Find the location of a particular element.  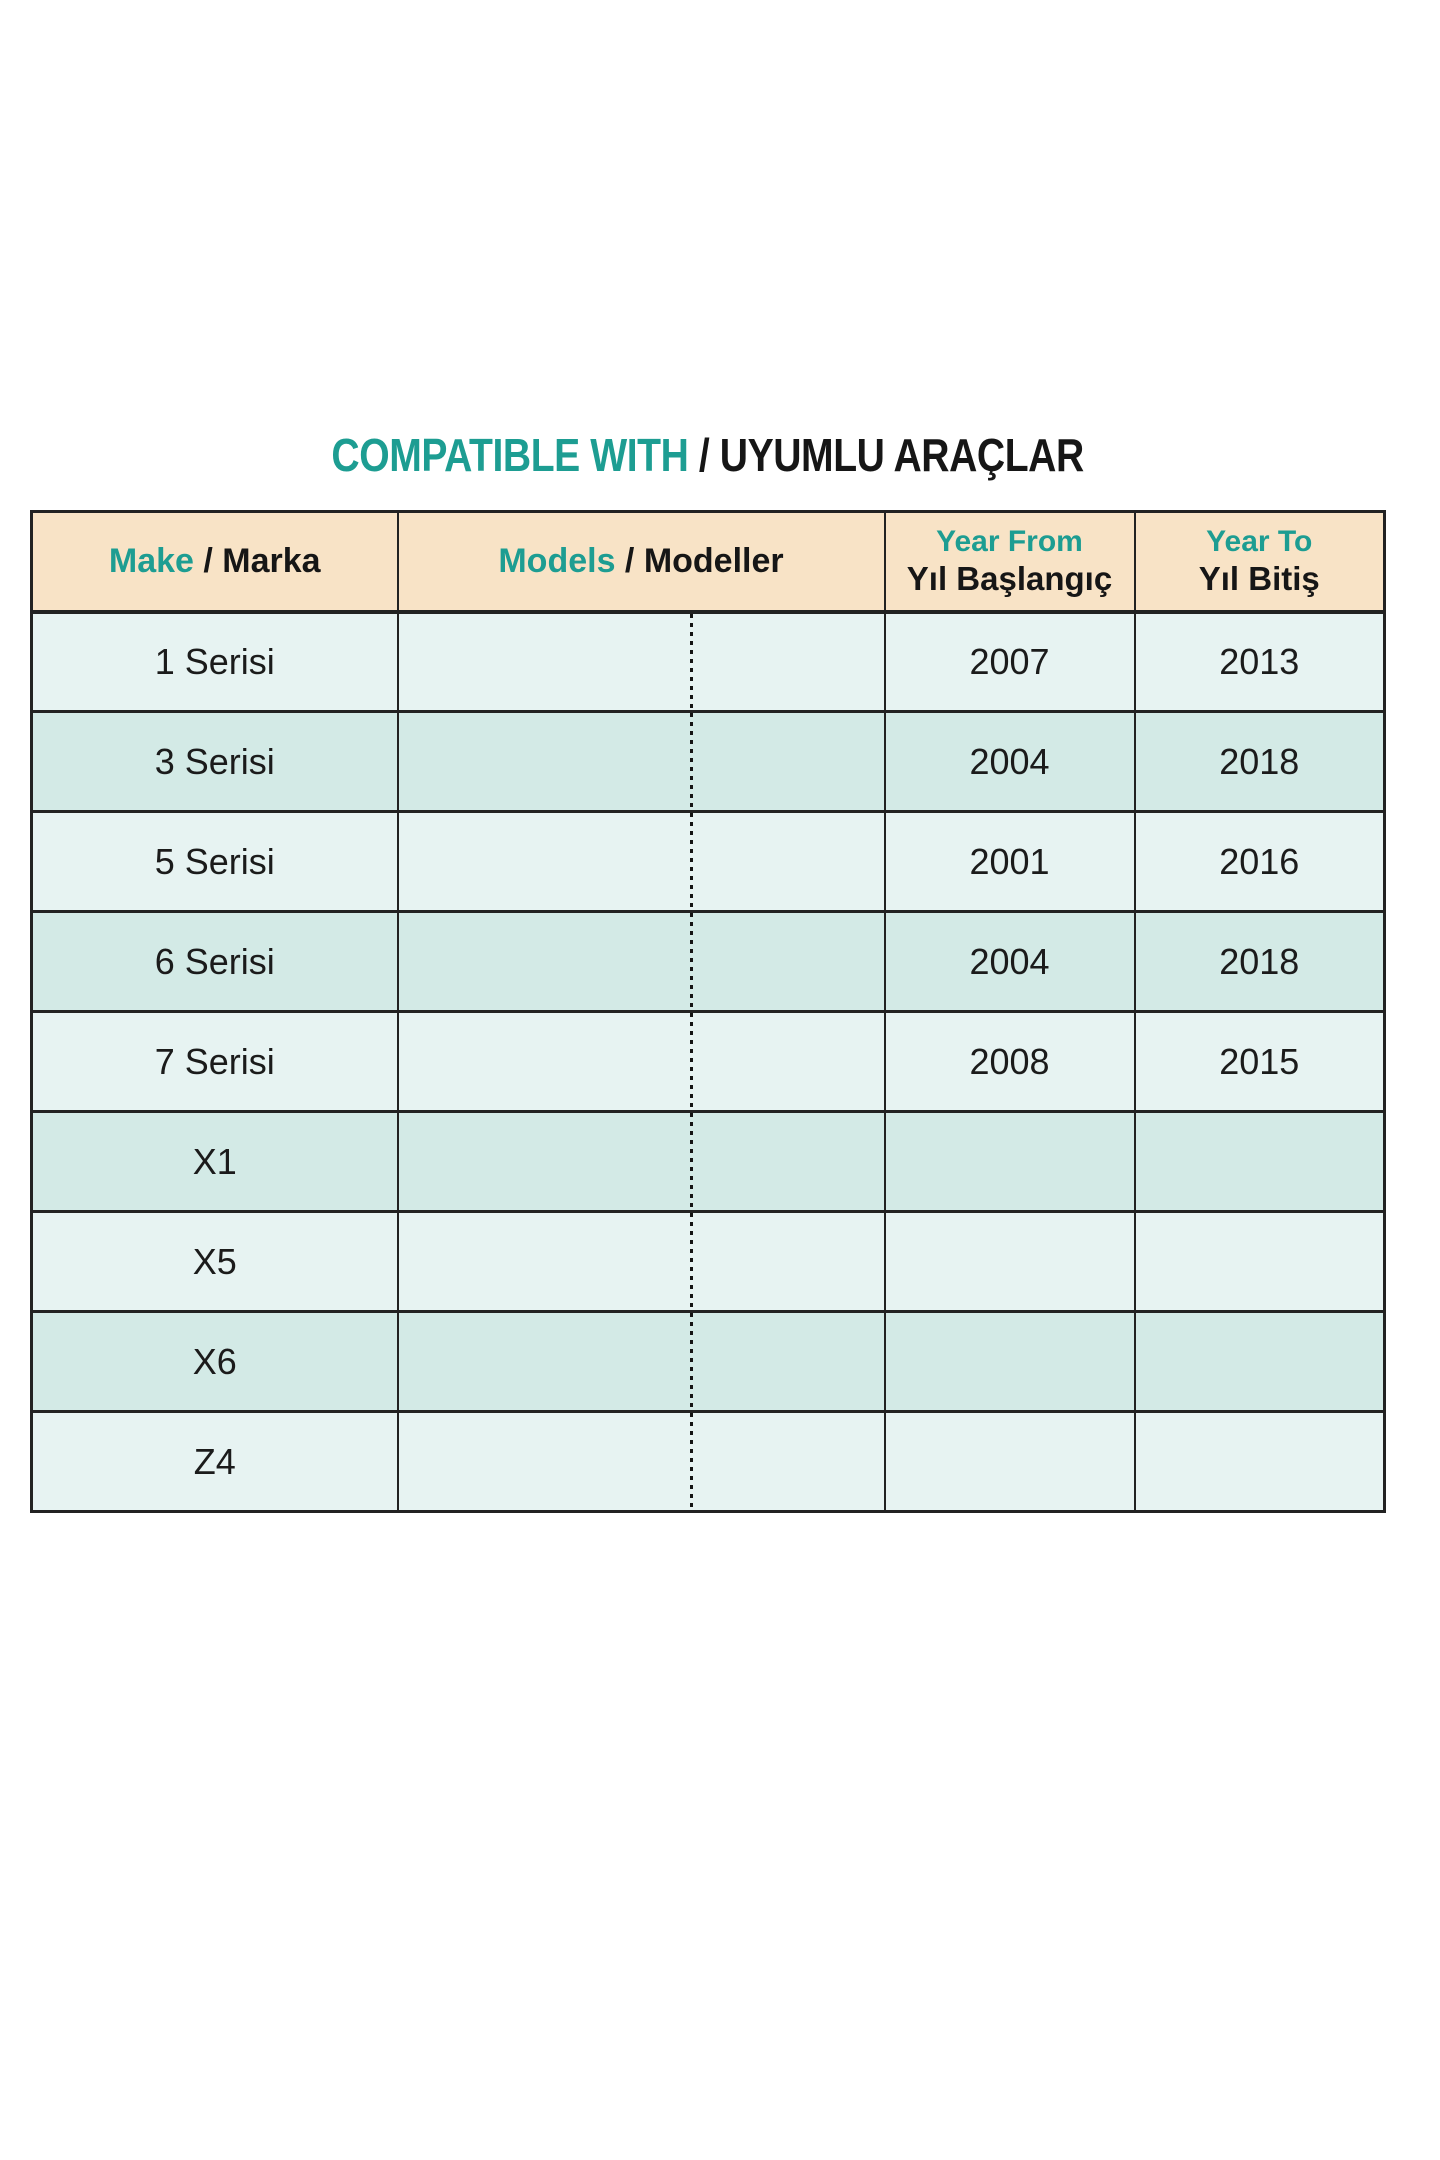

table-row: 6 Serisi 2004 2018 is located at coordinates (708, 961).